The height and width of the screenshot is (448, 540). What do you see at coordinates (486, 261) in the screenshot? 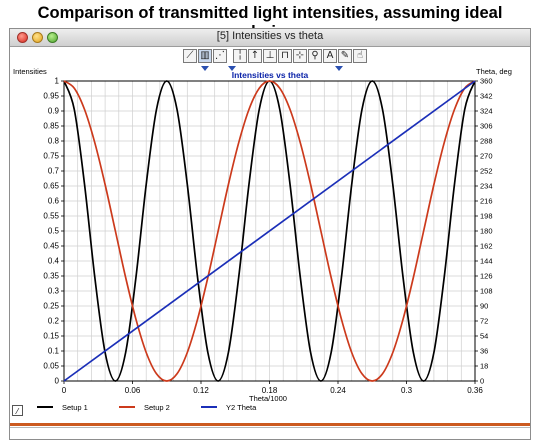
I see `y2-tick-label: 144` at bounding box center [486, 261].